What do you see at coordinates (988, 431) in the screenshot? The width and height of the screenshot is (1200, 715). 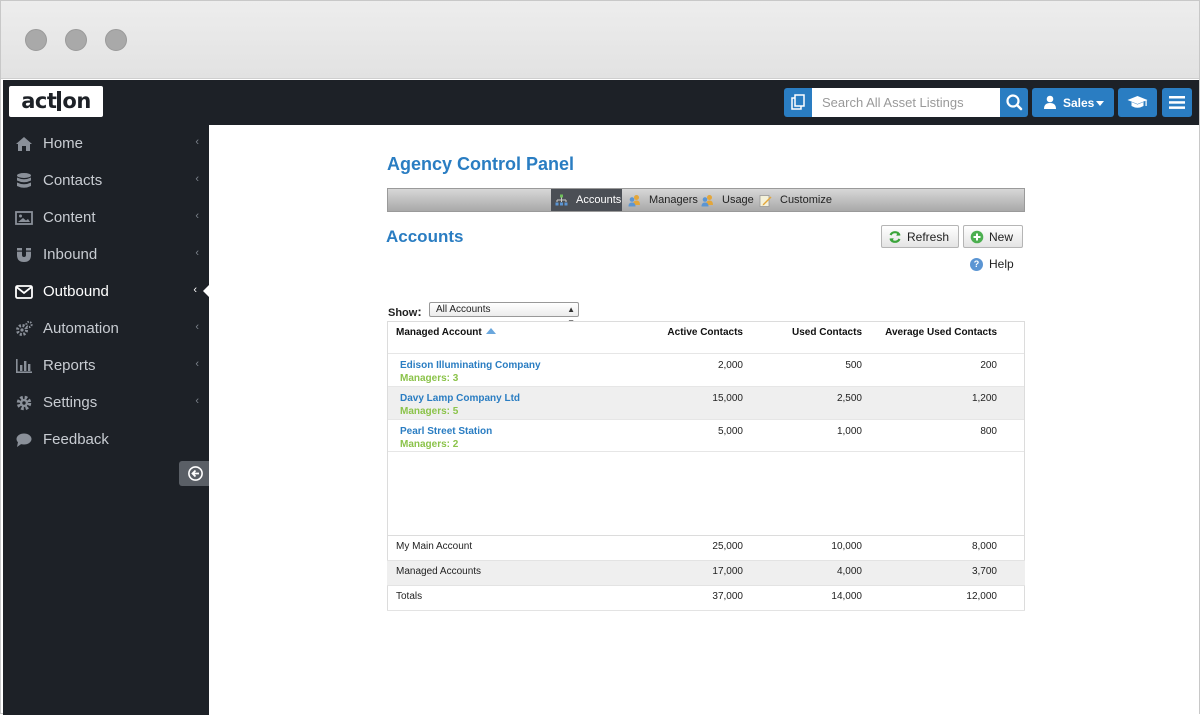 I see `average-used-value: 800` at bounding box center [988, 431].